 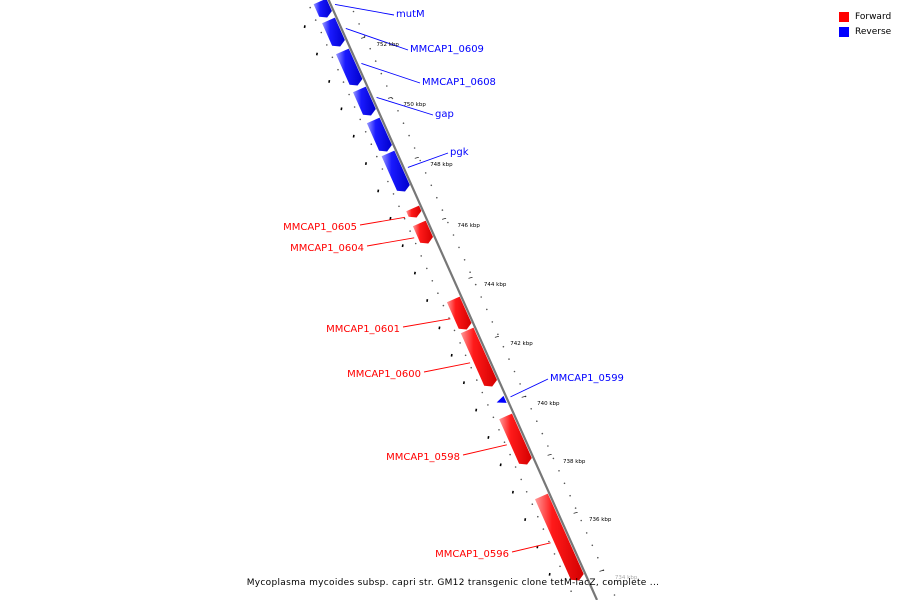 What do you see at coordinates (844, 31) in the screenshot?
I see `reverse-swatch` at bounding box center [844, 31].